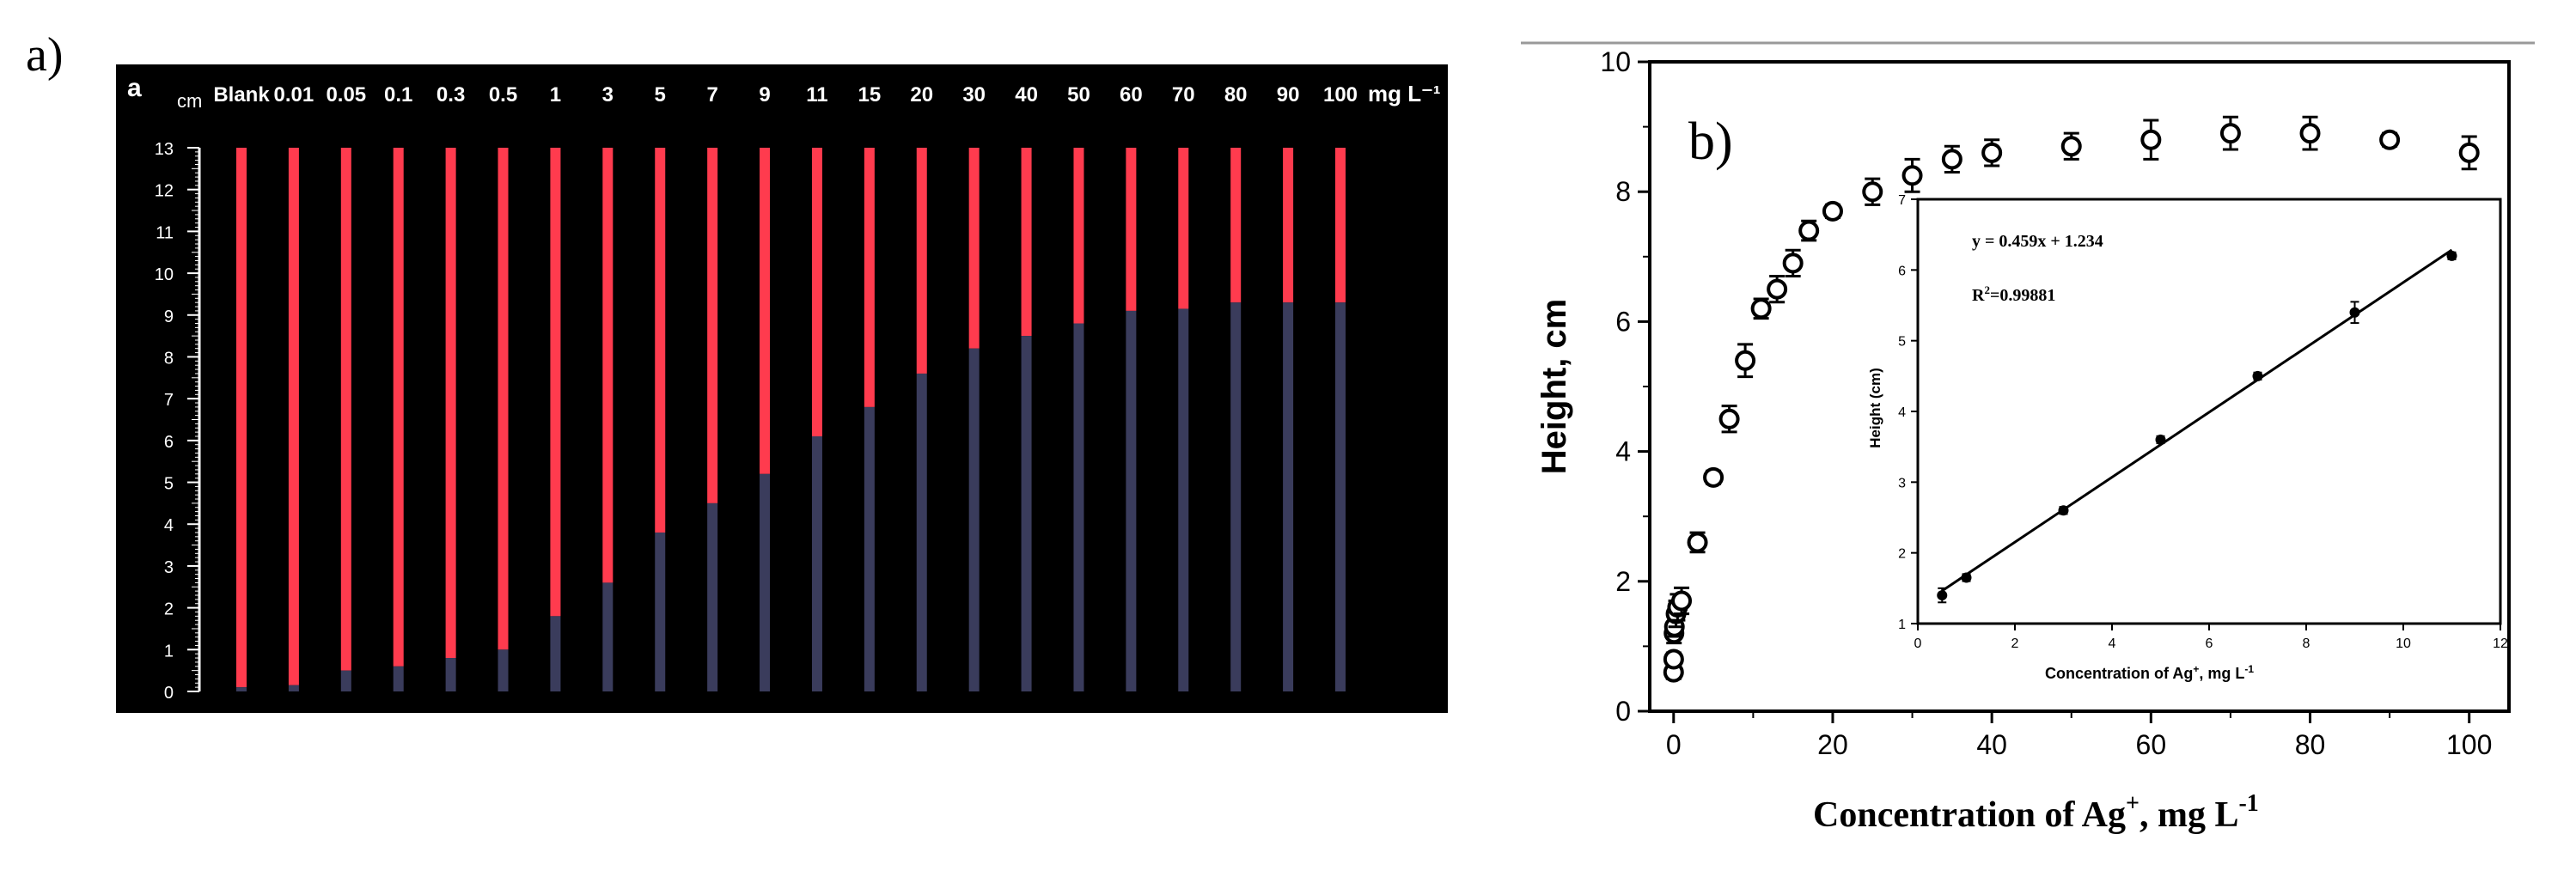  I want to click on y-tick-label: 6, so click(1623, 321).